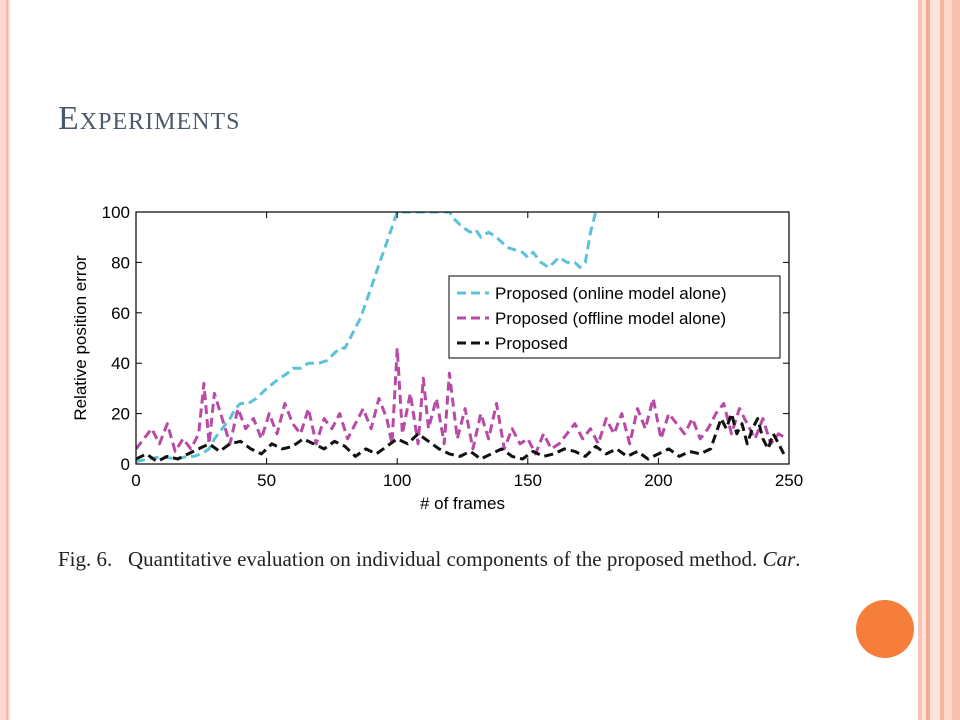 This screenshot has height=720, width=960. I want to click on decorative-dot, so click(885, 629).